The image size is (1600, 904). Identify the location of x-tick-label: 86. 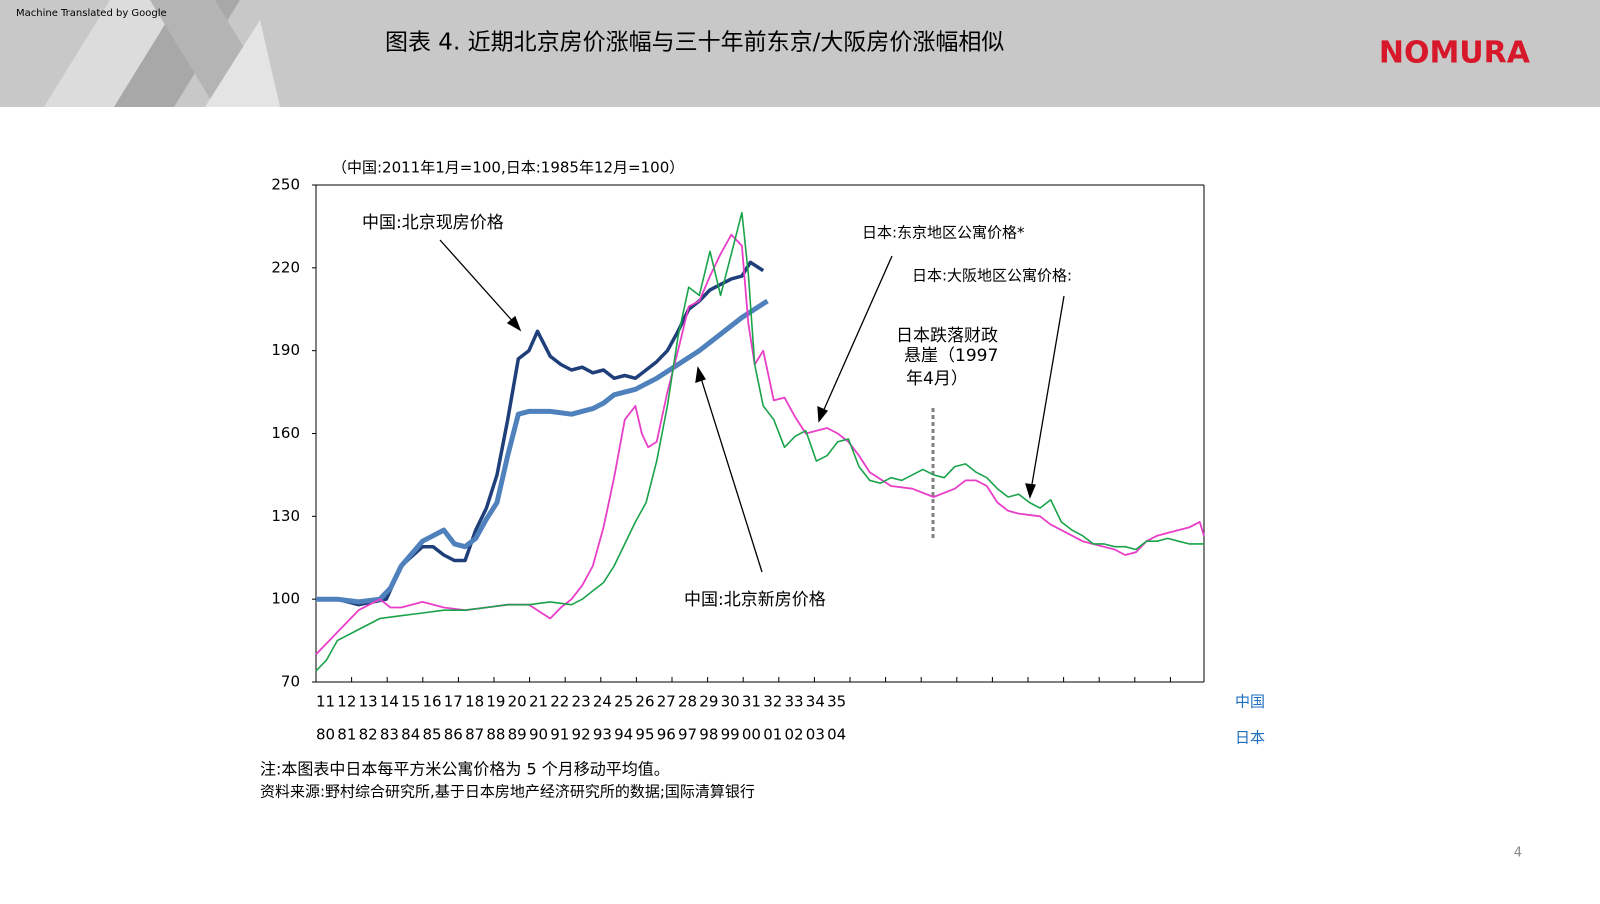
(453, 735).